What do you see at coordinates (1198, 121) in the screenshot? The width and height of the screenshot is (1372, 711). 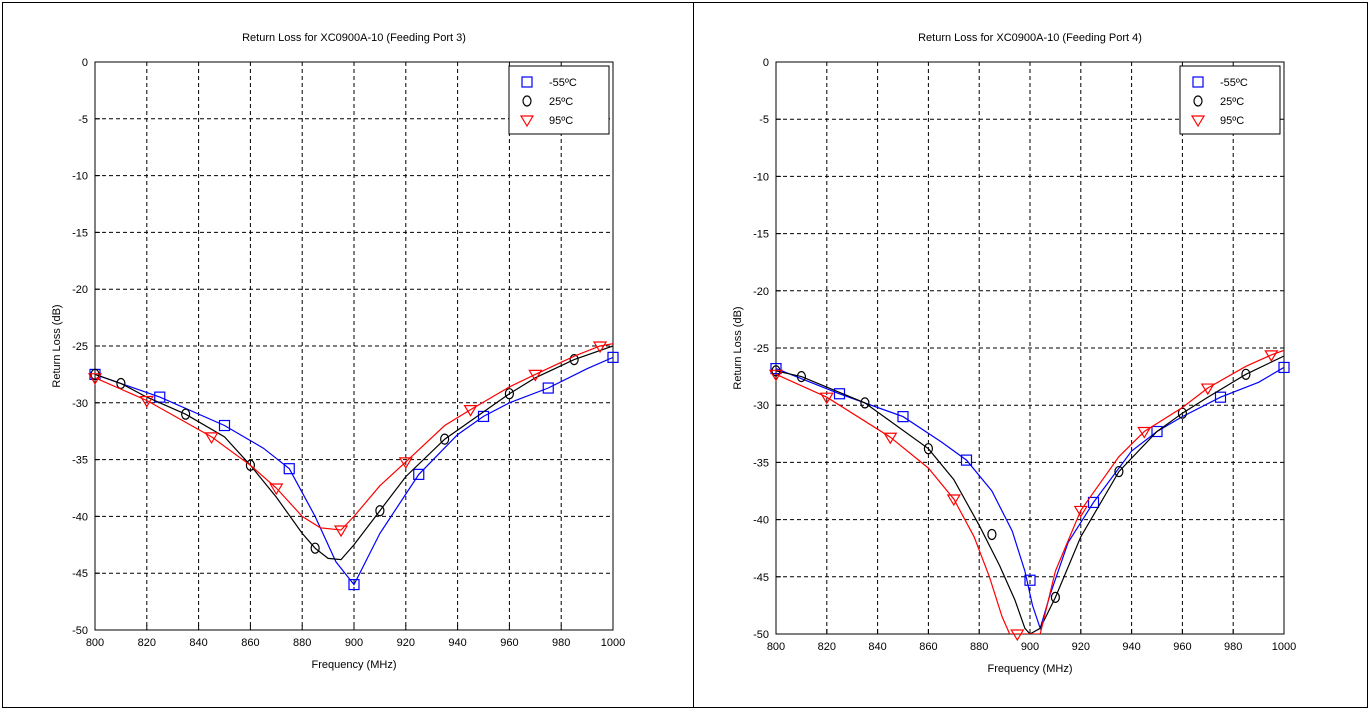 I see `legend-marker-95-c` at bounding box center [1198, 121].